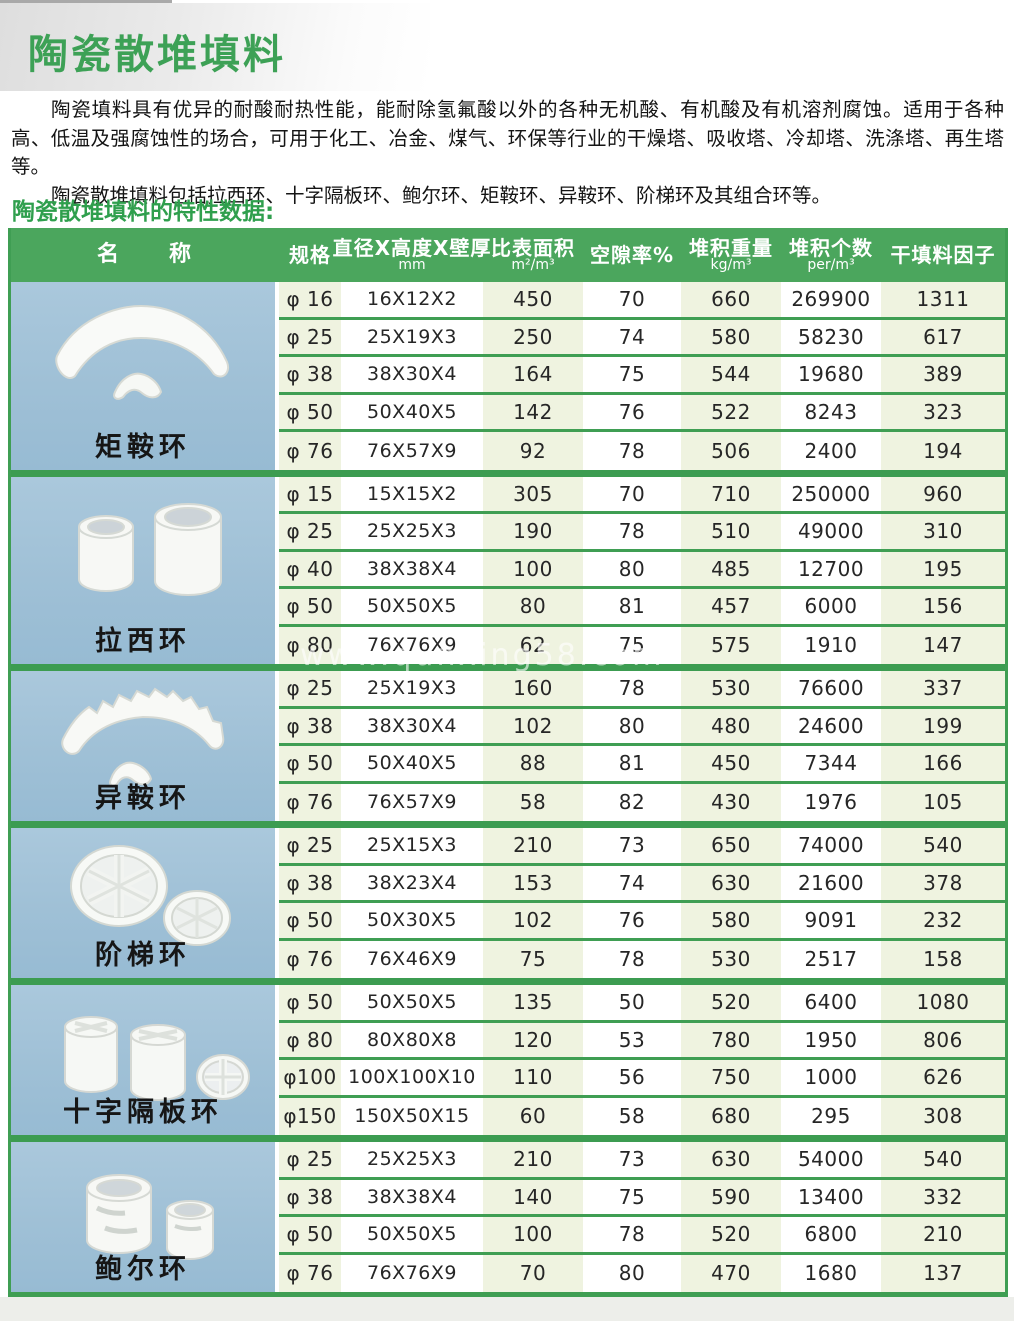 The width and height of the screenshot is (1014, 1321). What do you see at coordinates (731, 248) in the screenshot?
I see `header-label: 堆积重量` at bounding box center [731, 248].